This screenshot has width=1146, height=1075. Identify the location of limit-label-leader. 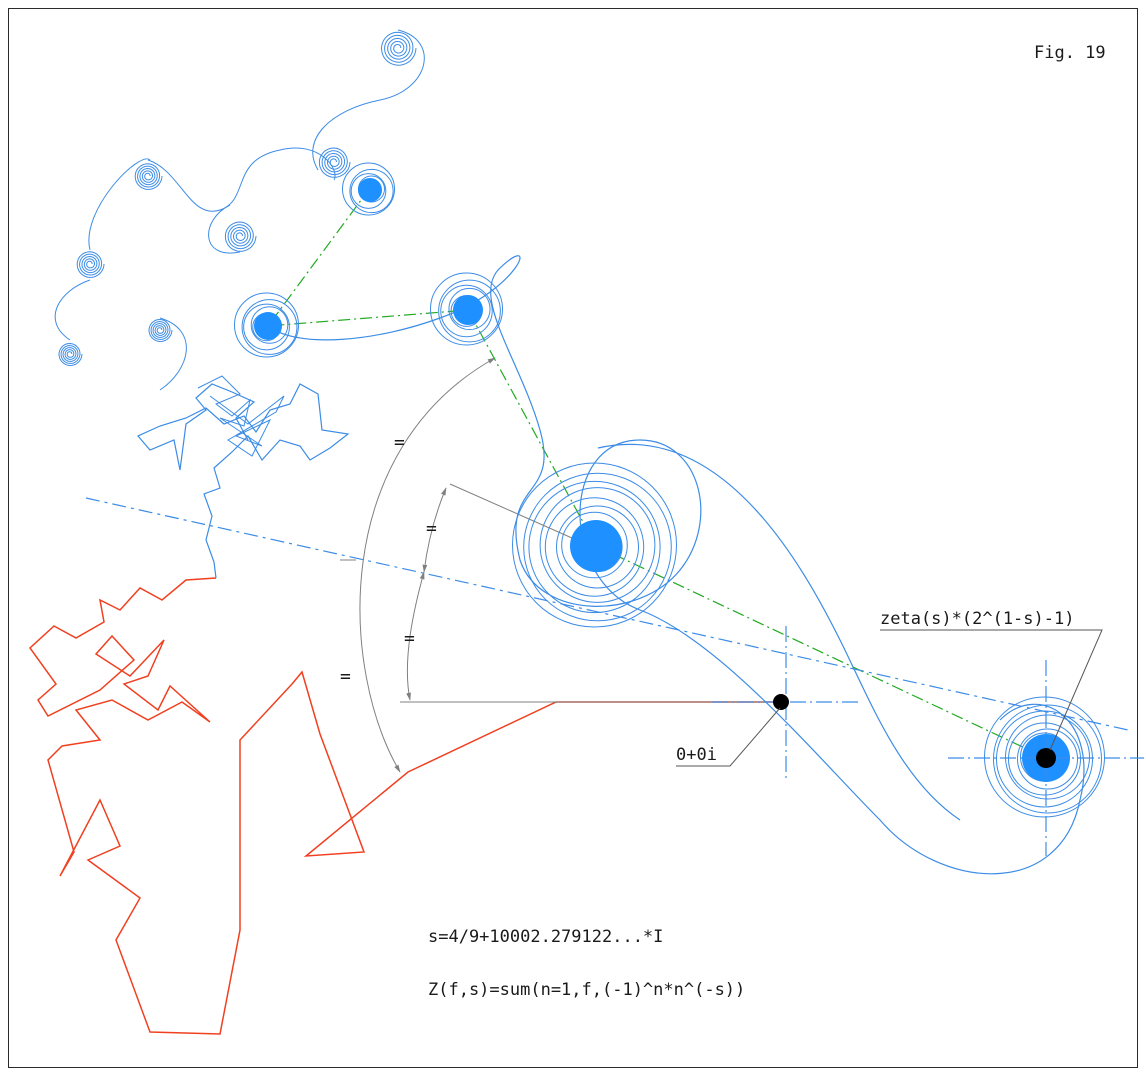
(991, 690).